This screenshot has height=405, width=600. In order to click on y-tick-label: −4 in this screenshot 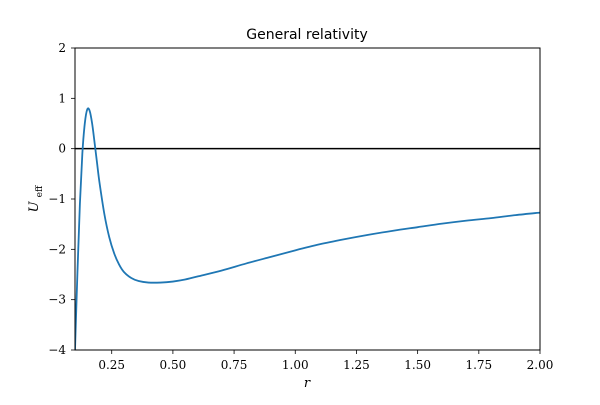, I will do `click(57, 350)`.